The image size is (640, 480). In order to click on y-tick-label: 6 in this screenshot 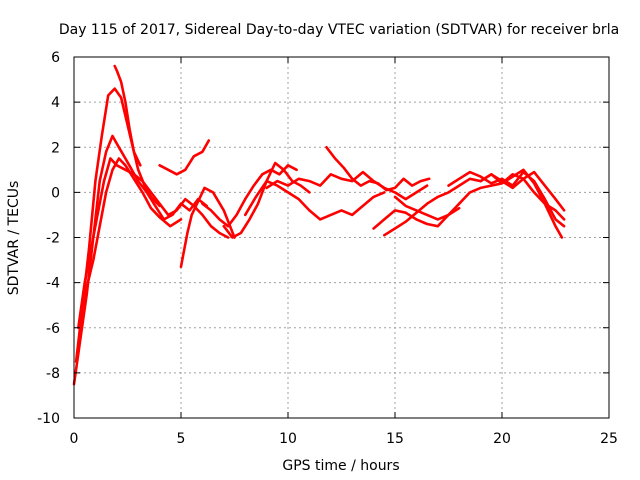, I will do `click(55, 58)`.